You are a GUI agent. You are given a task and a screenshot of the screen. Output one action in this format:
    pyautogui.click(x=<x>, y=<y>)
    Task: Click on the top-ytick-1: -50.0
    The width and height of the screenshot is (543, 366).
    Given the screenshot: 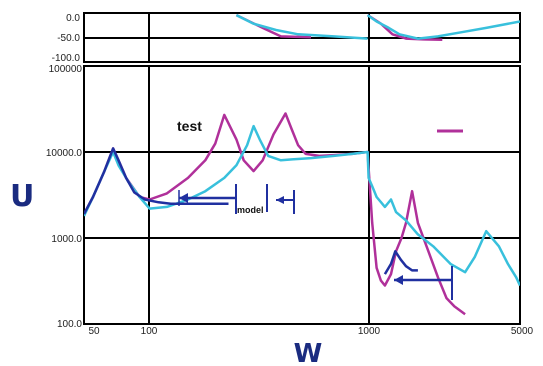 What is the action you would take?
    pyautogui.click(x=68, y=38)
    